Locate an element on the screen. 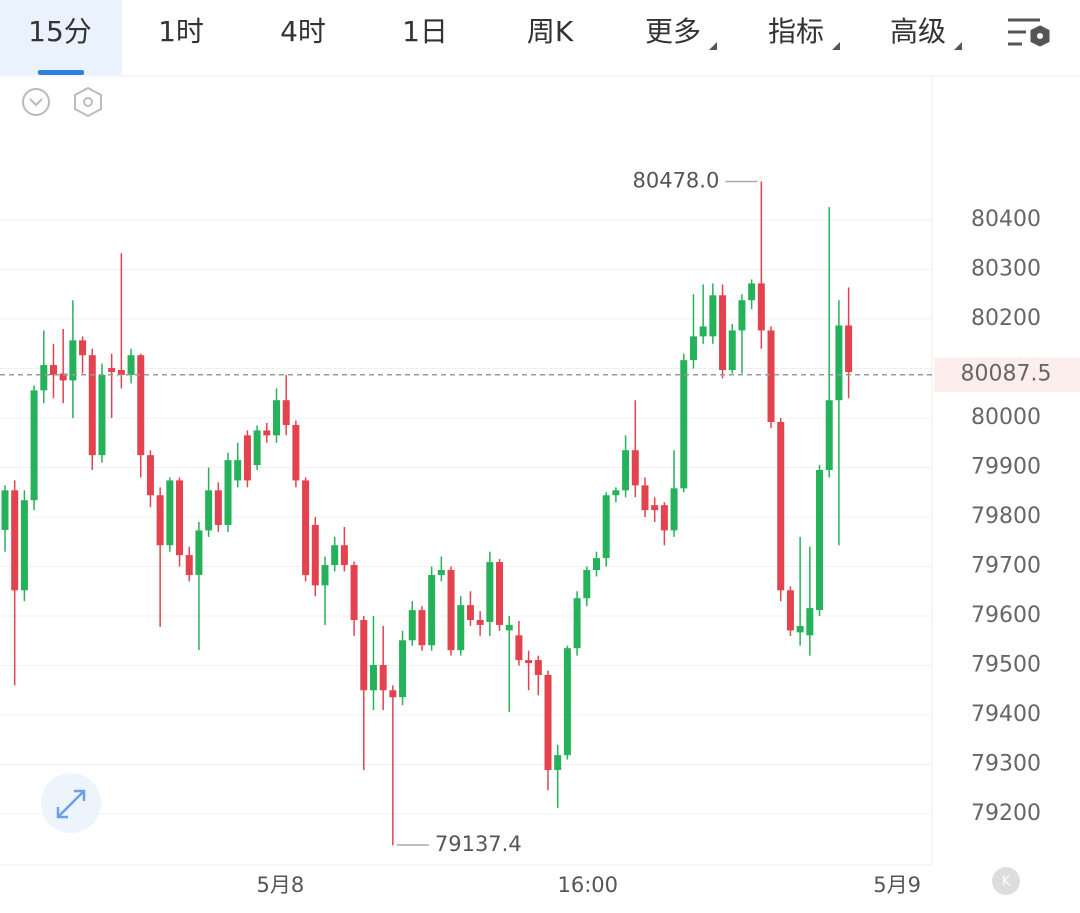  annotation-label: 79137.4 is located at coordinates (478, 844).